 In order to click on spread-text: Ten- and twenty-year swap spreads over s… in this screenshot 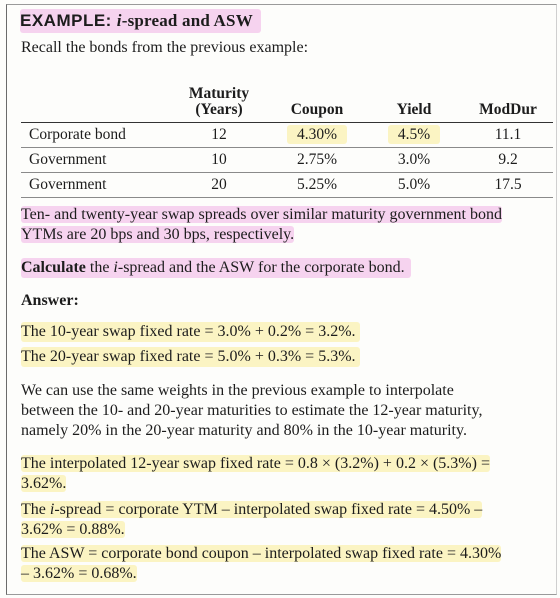, I will do `click(261, 224)`.